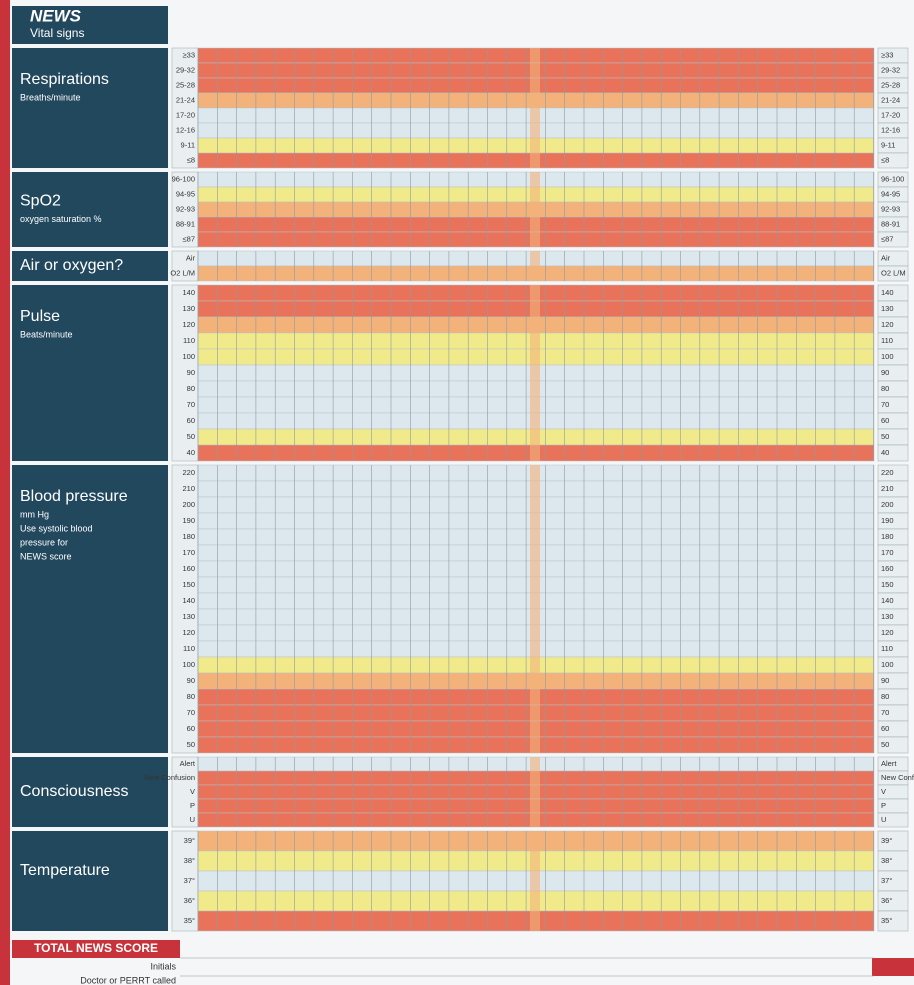  Describe the element at coordinates (189, 840) in the screenshot. I see `row-label: 39°` at that location.